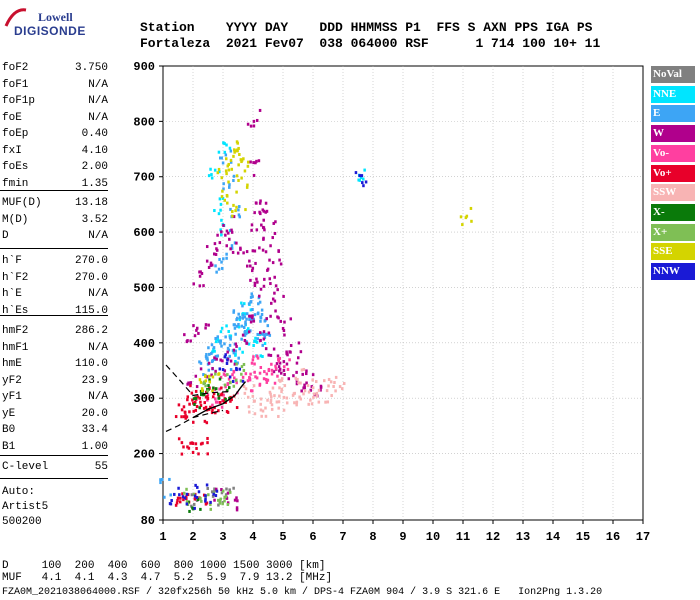 This screenshot has width=700, height=600. I want to click on param-value: 13.18, so click(91, 203).